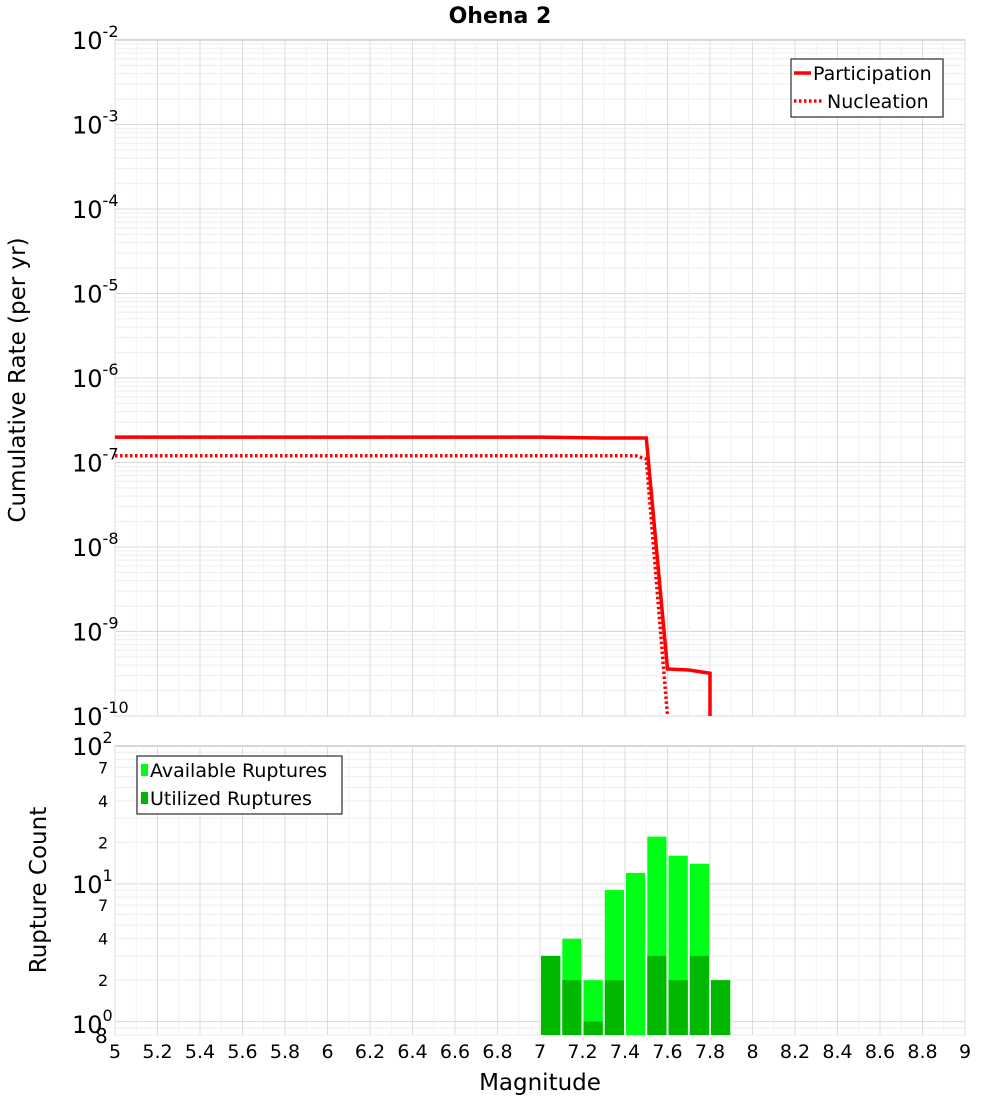  I want to click on x-axis-label: Magnitude, so click(540, 1083).